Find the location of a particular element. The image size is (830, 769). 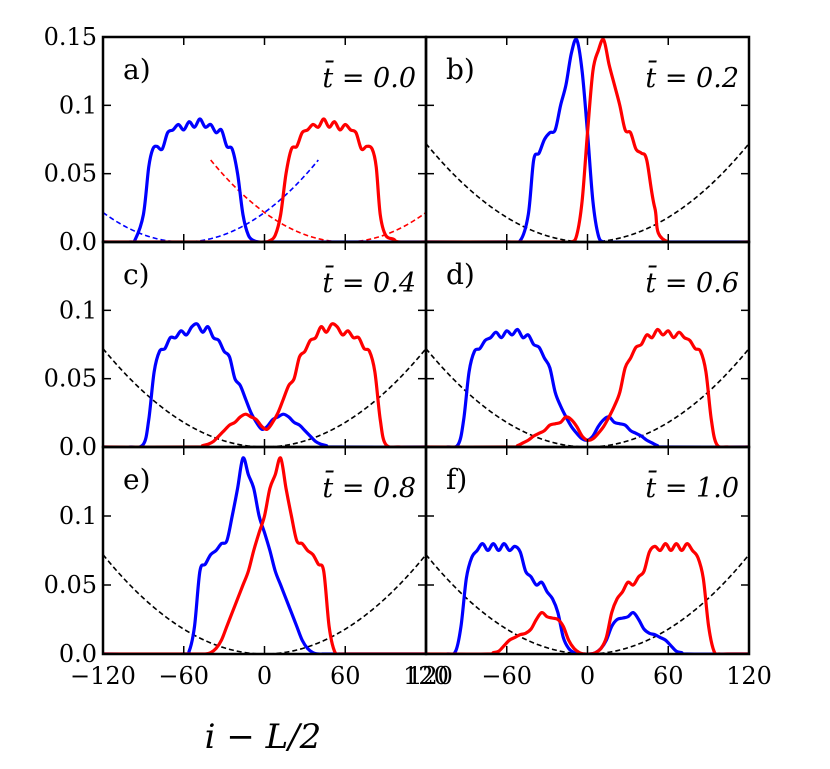

time-label: t̄ = 0.8 is located at coordinates (369, 486).